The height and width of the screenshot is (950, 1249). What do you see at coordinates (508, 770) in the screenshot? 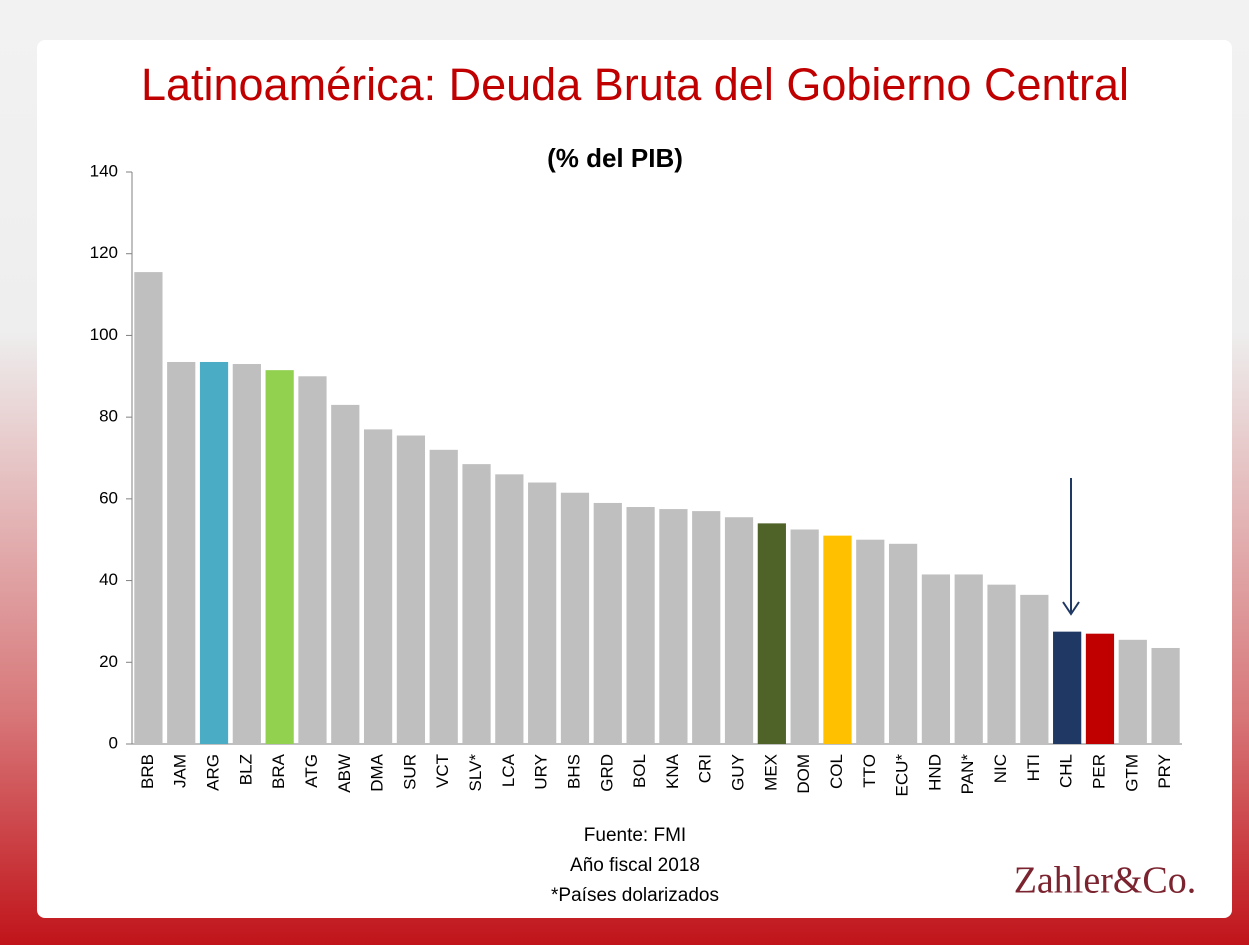
I see `x-tick-label: LCA` at bounding box center [508, 770].